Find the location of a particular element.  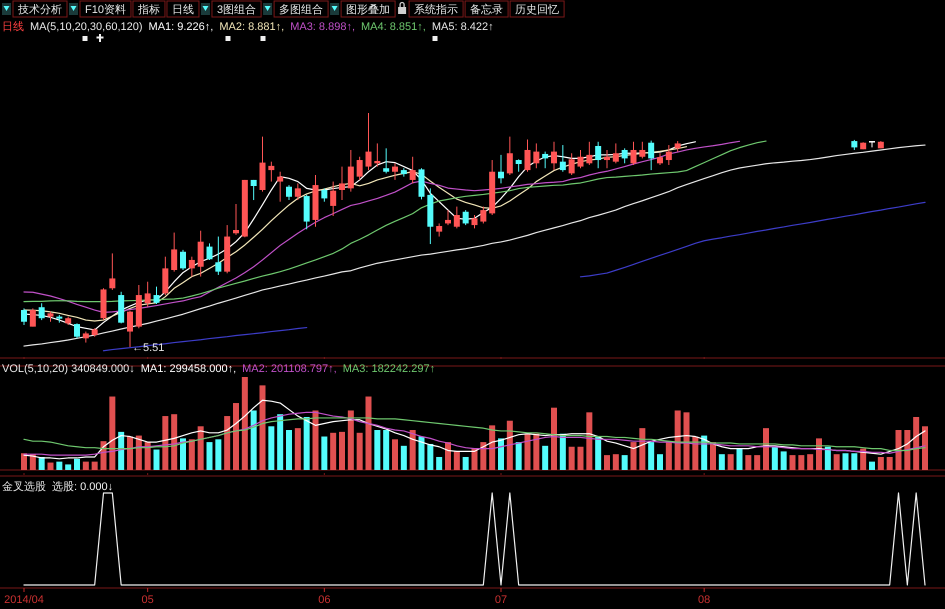

x-tick-label: 06 is located at coordinates (324, 600).